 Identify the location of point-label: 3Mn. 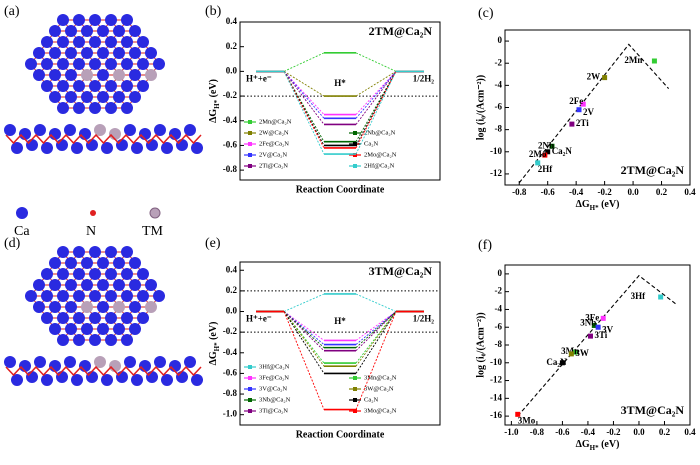
(570, 351).